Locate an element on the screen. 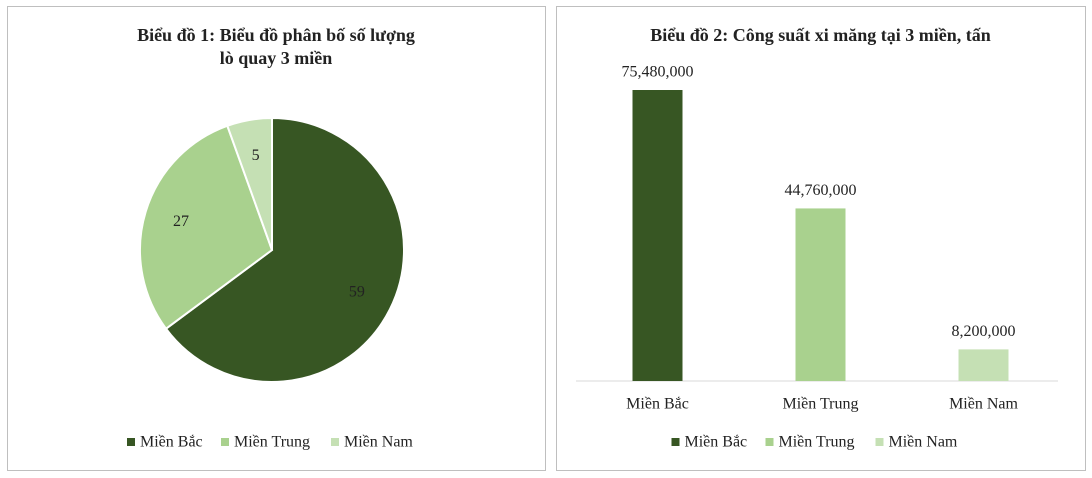 This screenshot has width=1092, height=478. x-tick-label: Miền Nam is located at coordinates (983, 404).